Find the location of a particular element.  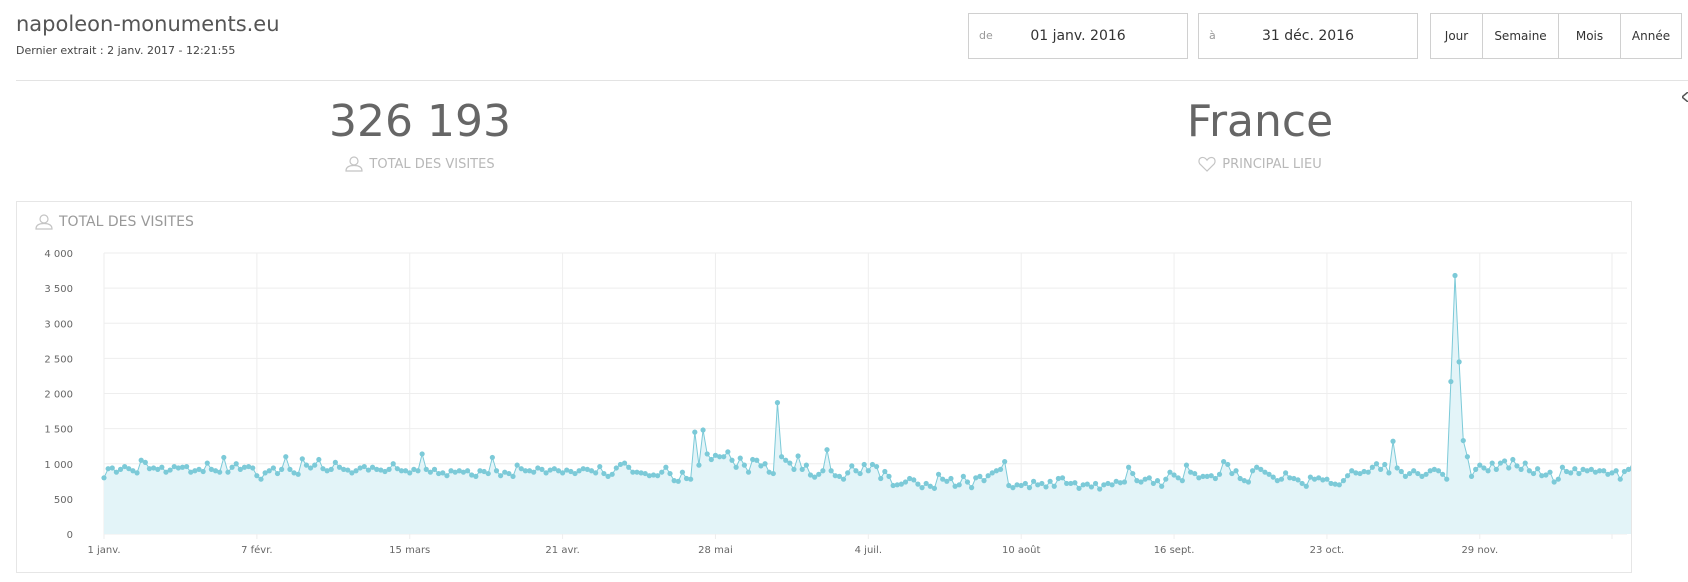

y-tick-label: 4 000 is located at coordinates (58, 254).